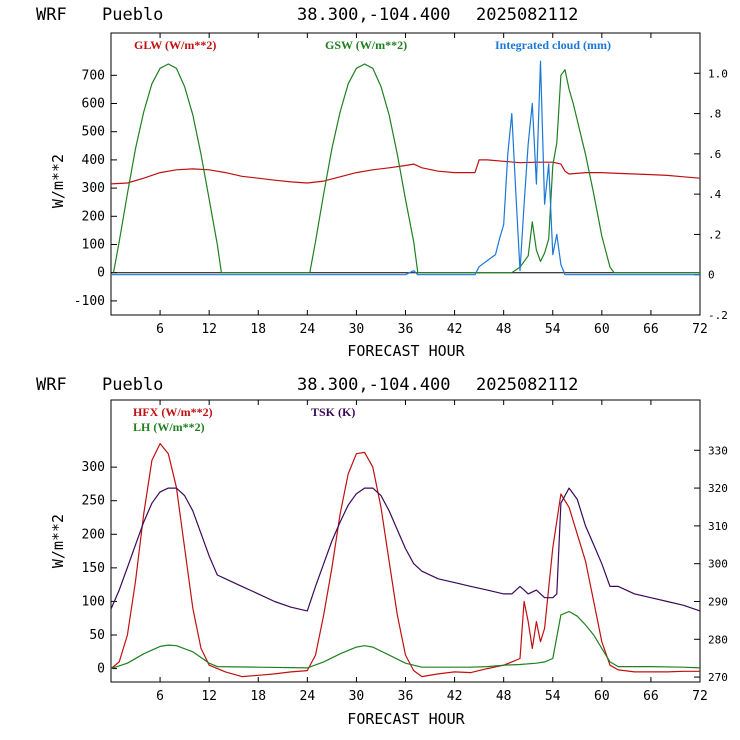  Describe the element at coordinates (58, 541) in the screenshot. I see `panel-2-ylabel: W/m**2` at that location.